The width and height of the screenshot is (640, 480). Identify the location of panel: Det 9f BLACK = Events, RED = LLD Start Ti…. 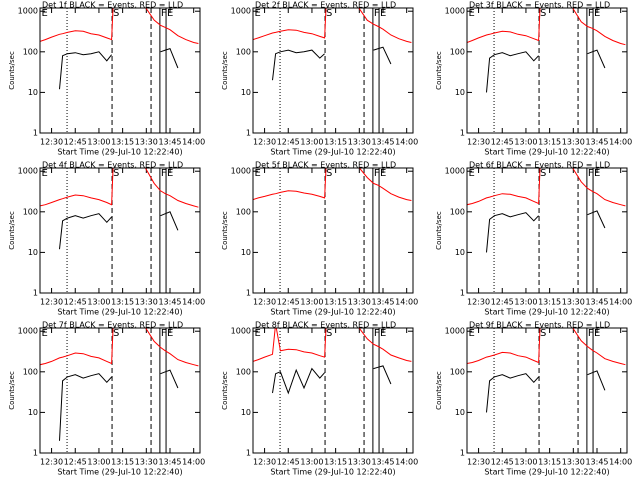
(533, 399).